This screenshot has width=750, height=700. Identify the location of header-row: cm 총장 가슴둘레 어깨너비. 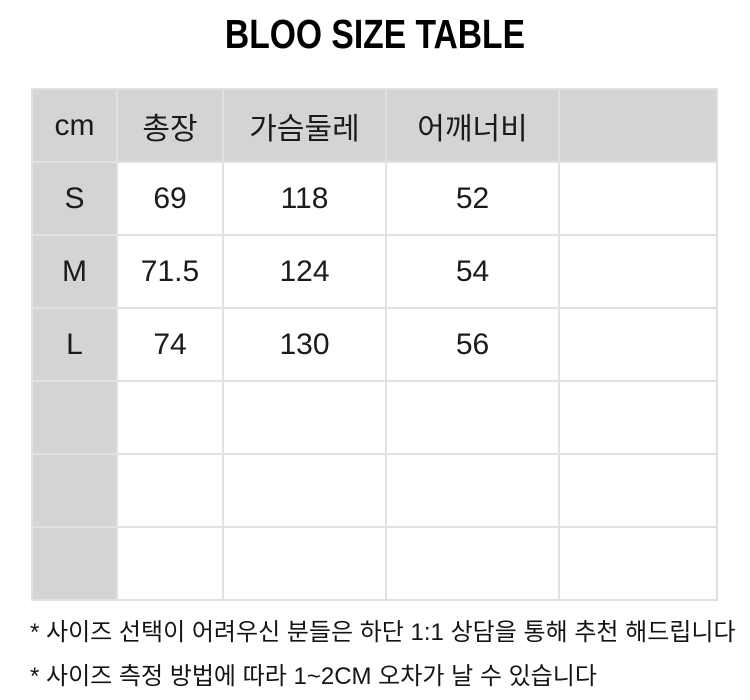
(374, 125).